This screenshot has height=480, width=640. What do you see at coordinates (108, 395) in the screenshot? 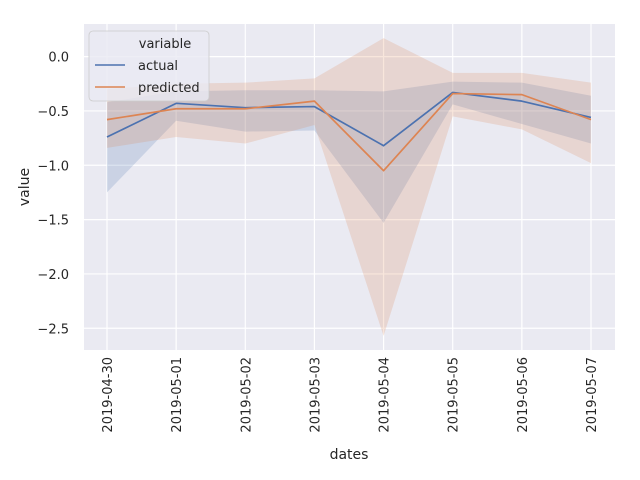
I see `x-tick-label: 2019-04-30` at bounding box center [108, 395].